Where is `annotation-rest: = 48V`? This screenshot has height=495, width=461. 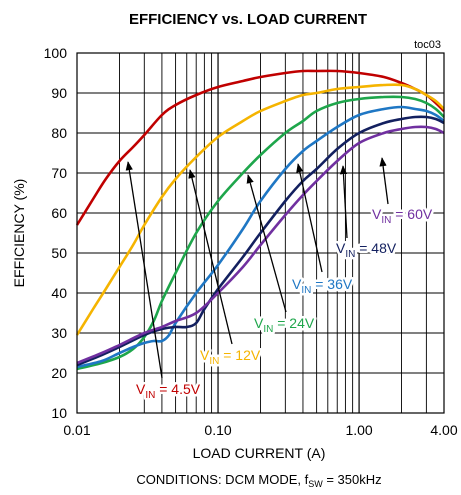
annotation-rest: = 48V is located at coordinates (376, 248).